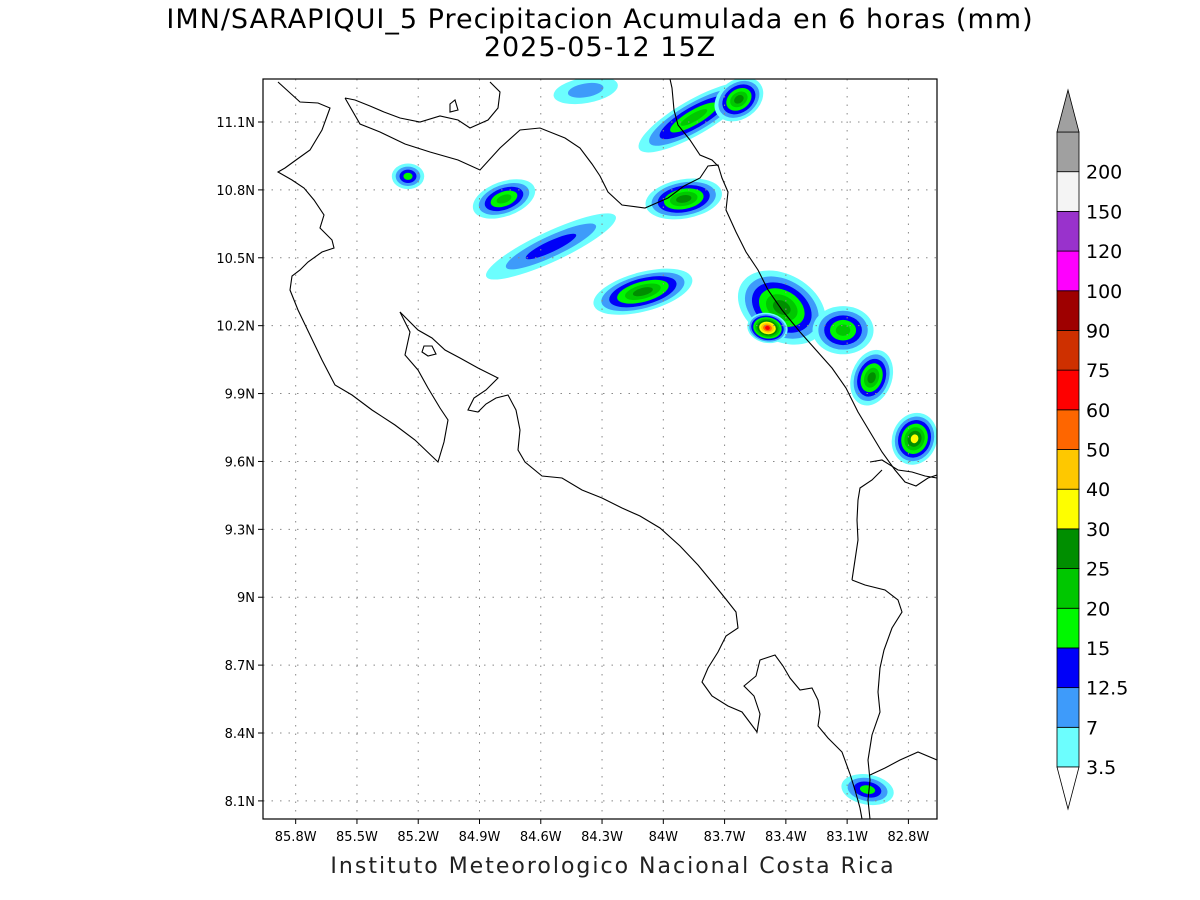 This screenshot has width=1200, height=900. Describe the element at coordinates (786, 837) in the screenshot. I see `lon-tick-label: 83.4W` at that location.